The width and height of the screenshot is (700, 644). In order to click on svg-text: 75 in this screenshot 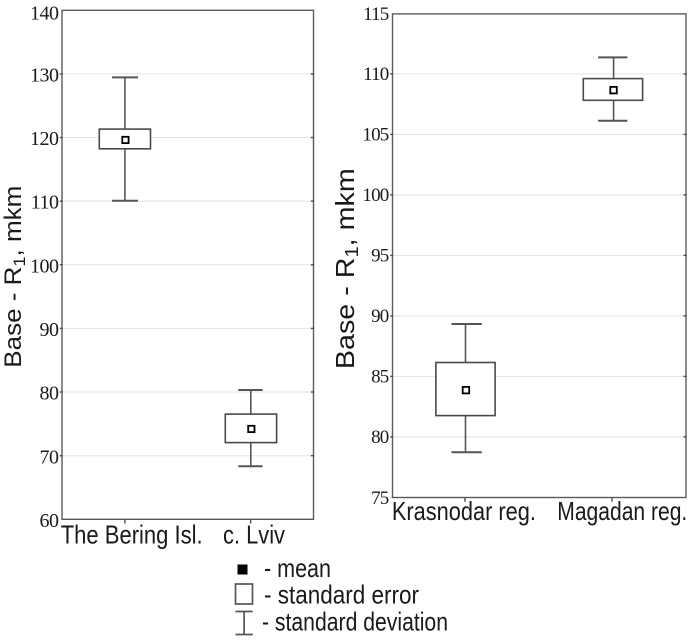, I will do `click(380, 498)`.